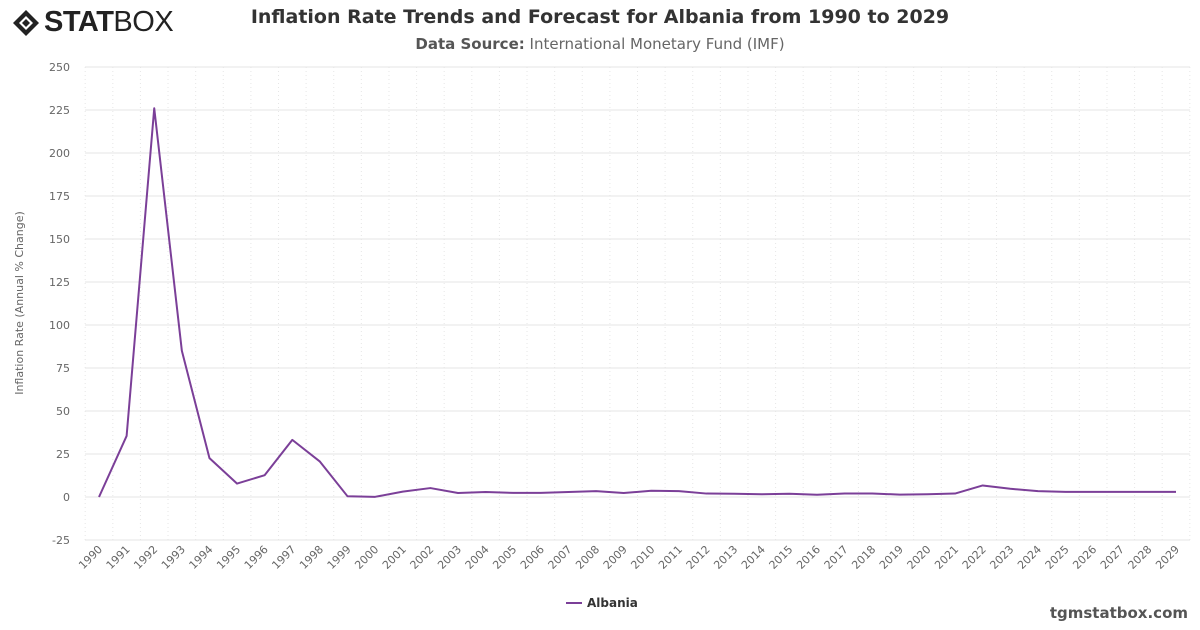  Describe the element at coordinates (863, 557) in the screenshot. I see `x-tick-label: 2018` at that location.